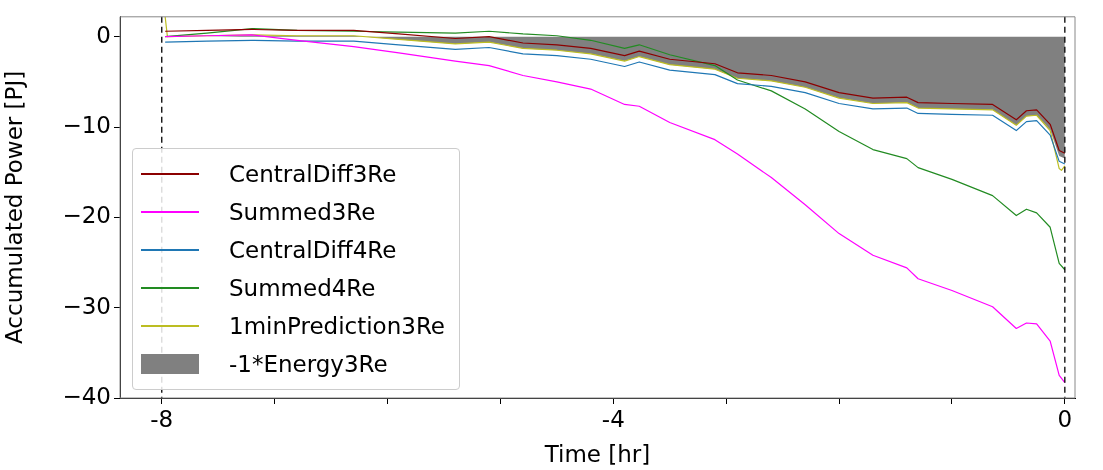 The image size is (1103, 470). Describe the element at coordinates (1065, 418) in the screenshot. I see `x-tick-label: 0` at that location.